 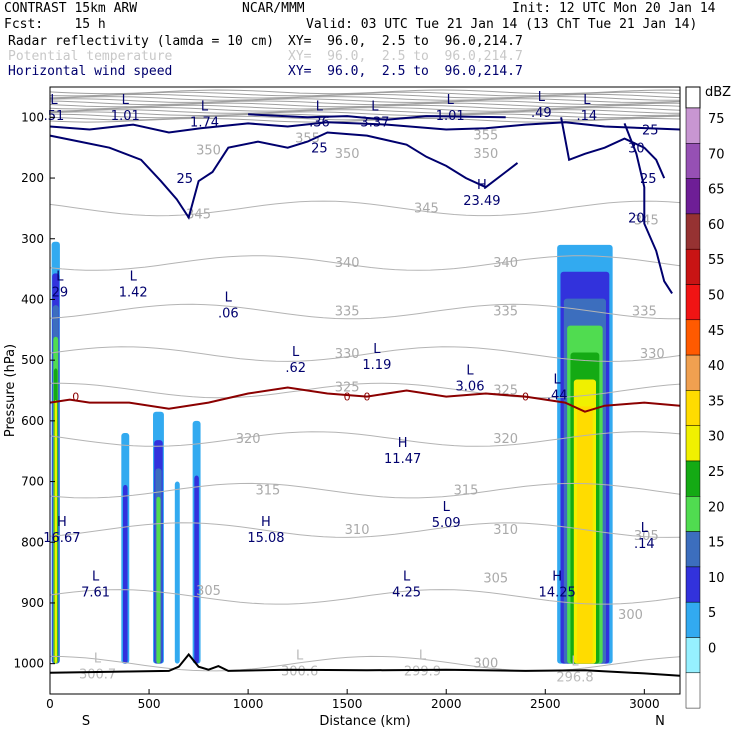 What do you see at coordinates (32, 360) in the screenshot?
I see `y-tick-label-4: 500` at bounding box center [32, 360].